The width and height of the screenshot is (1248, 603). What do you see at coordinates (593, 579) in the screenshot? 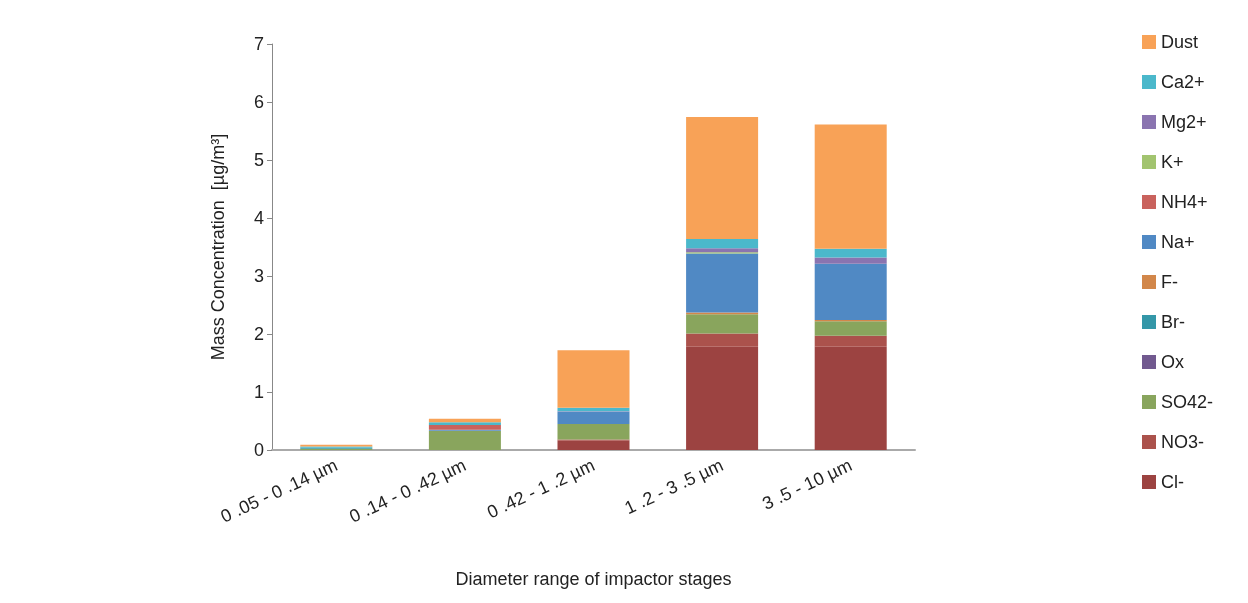
I see `x-axis-title: Diameter range of impactor stages` at bounding box center [593, 579].